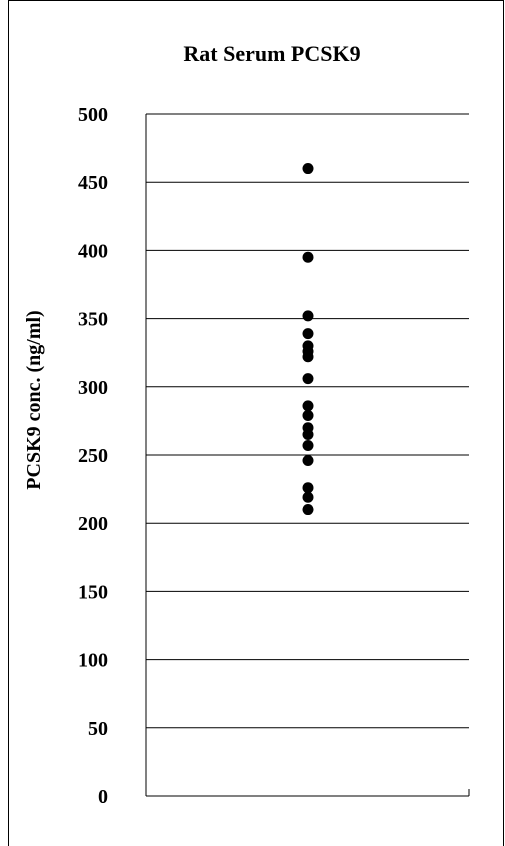 This screenshot has height=846, width=505. I want to click on y-tick-label: 150, so click(93, 592).